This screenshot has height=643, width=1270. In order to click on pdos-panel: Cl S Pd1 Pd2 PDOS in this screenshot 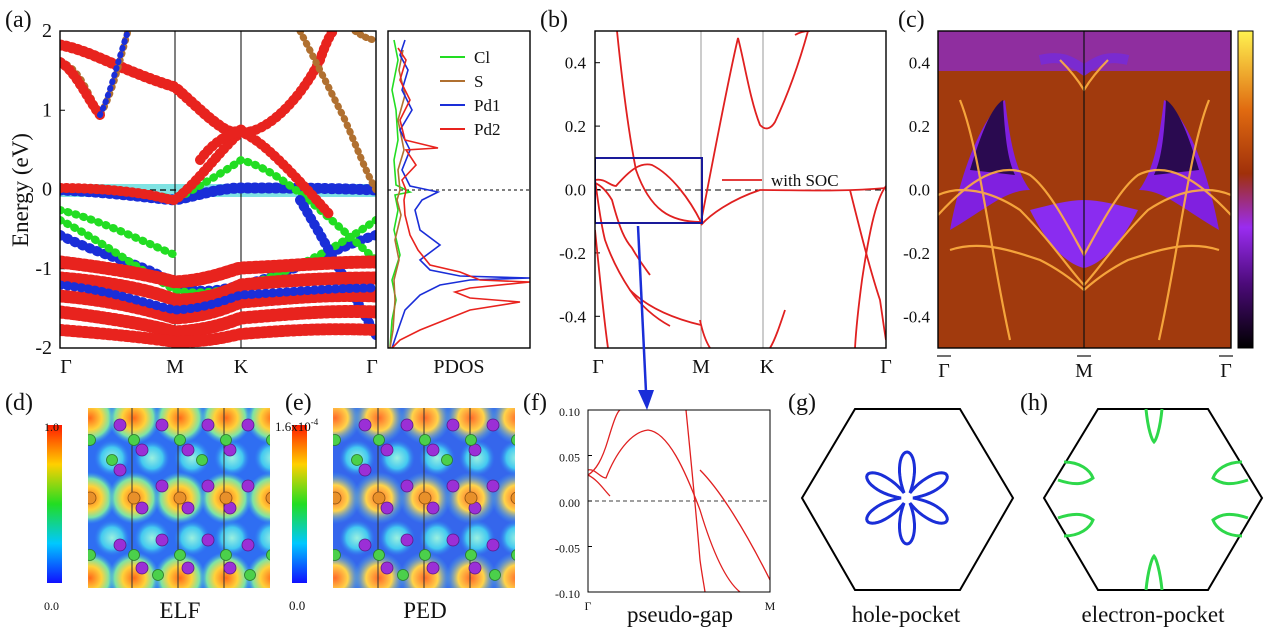, I will do `click(459, 204)`.